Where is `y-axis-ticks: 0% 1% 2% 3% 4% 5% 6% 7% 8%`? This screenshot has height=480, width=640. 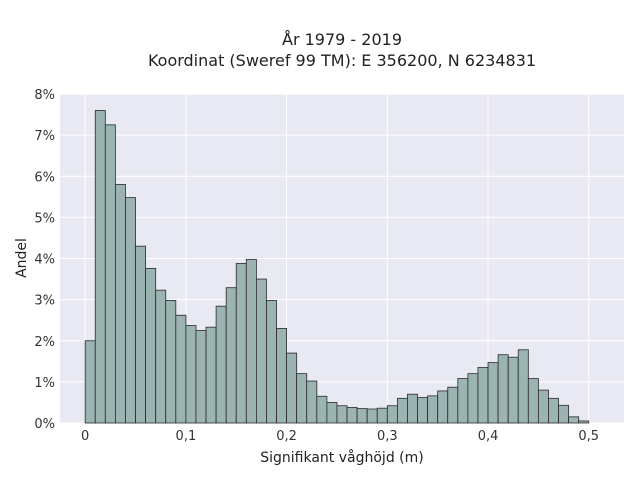 y-axis-ticks: 0% 1% 2% 3% 4% 5% 6% 7% 8% is located at coordinates (44, 260).